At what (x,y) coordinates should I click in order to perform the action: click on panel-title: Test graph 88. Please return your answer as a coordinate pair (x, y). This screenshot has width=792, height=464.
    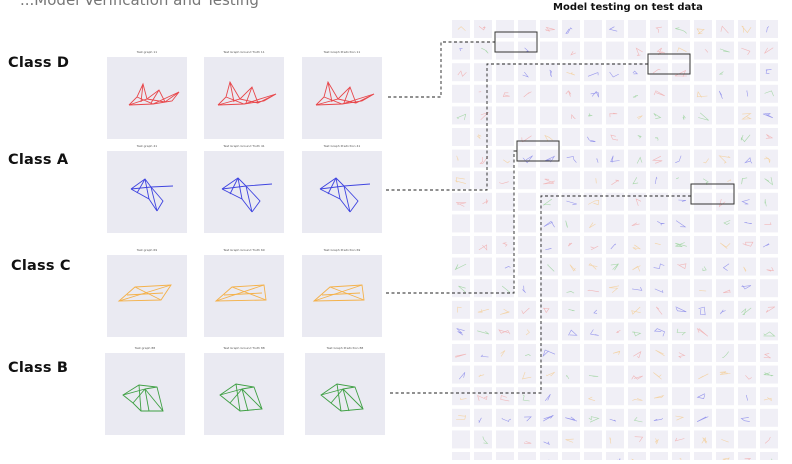
    Looking at the image, I should click on (145, 348).